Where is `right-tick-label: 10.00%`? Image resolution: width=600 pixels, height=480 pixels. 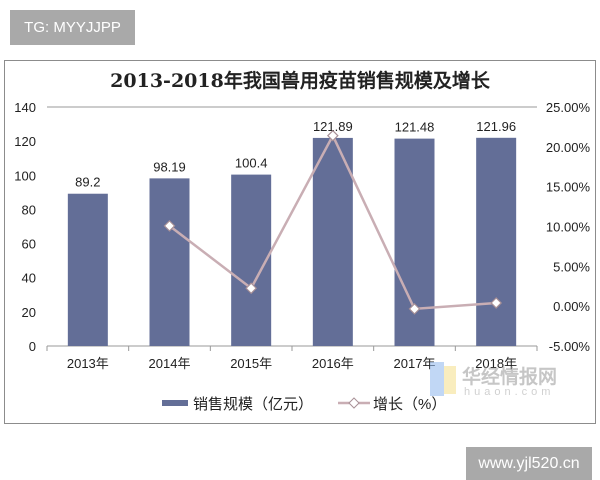 right-tick-label: 10.00% is located at coordinates (568, 227).